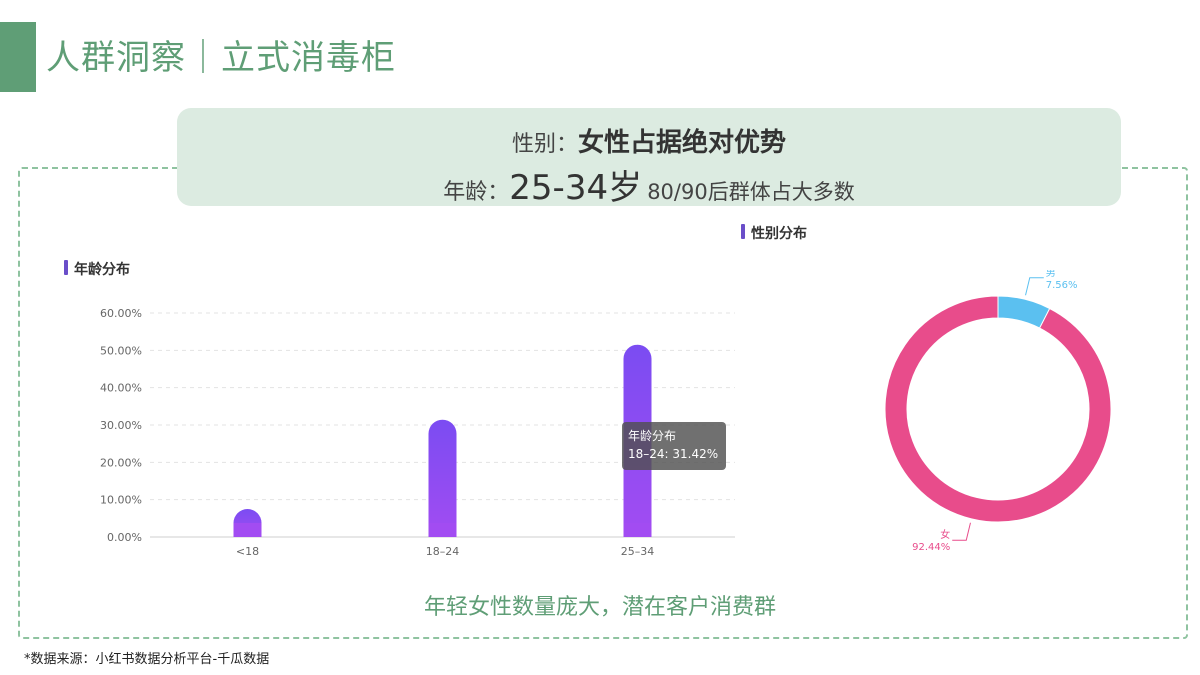  What do you see at coordinates (121, 350) in the screenshot?
I see `y-tick-label: 50.00%` at bounding box center [121, 350].